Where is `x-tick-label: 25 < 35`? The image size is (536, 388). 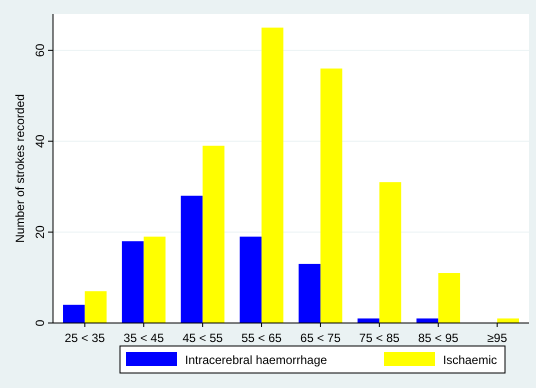
x-tick-label: 25 < 35 is located at coordinates (85, 338).